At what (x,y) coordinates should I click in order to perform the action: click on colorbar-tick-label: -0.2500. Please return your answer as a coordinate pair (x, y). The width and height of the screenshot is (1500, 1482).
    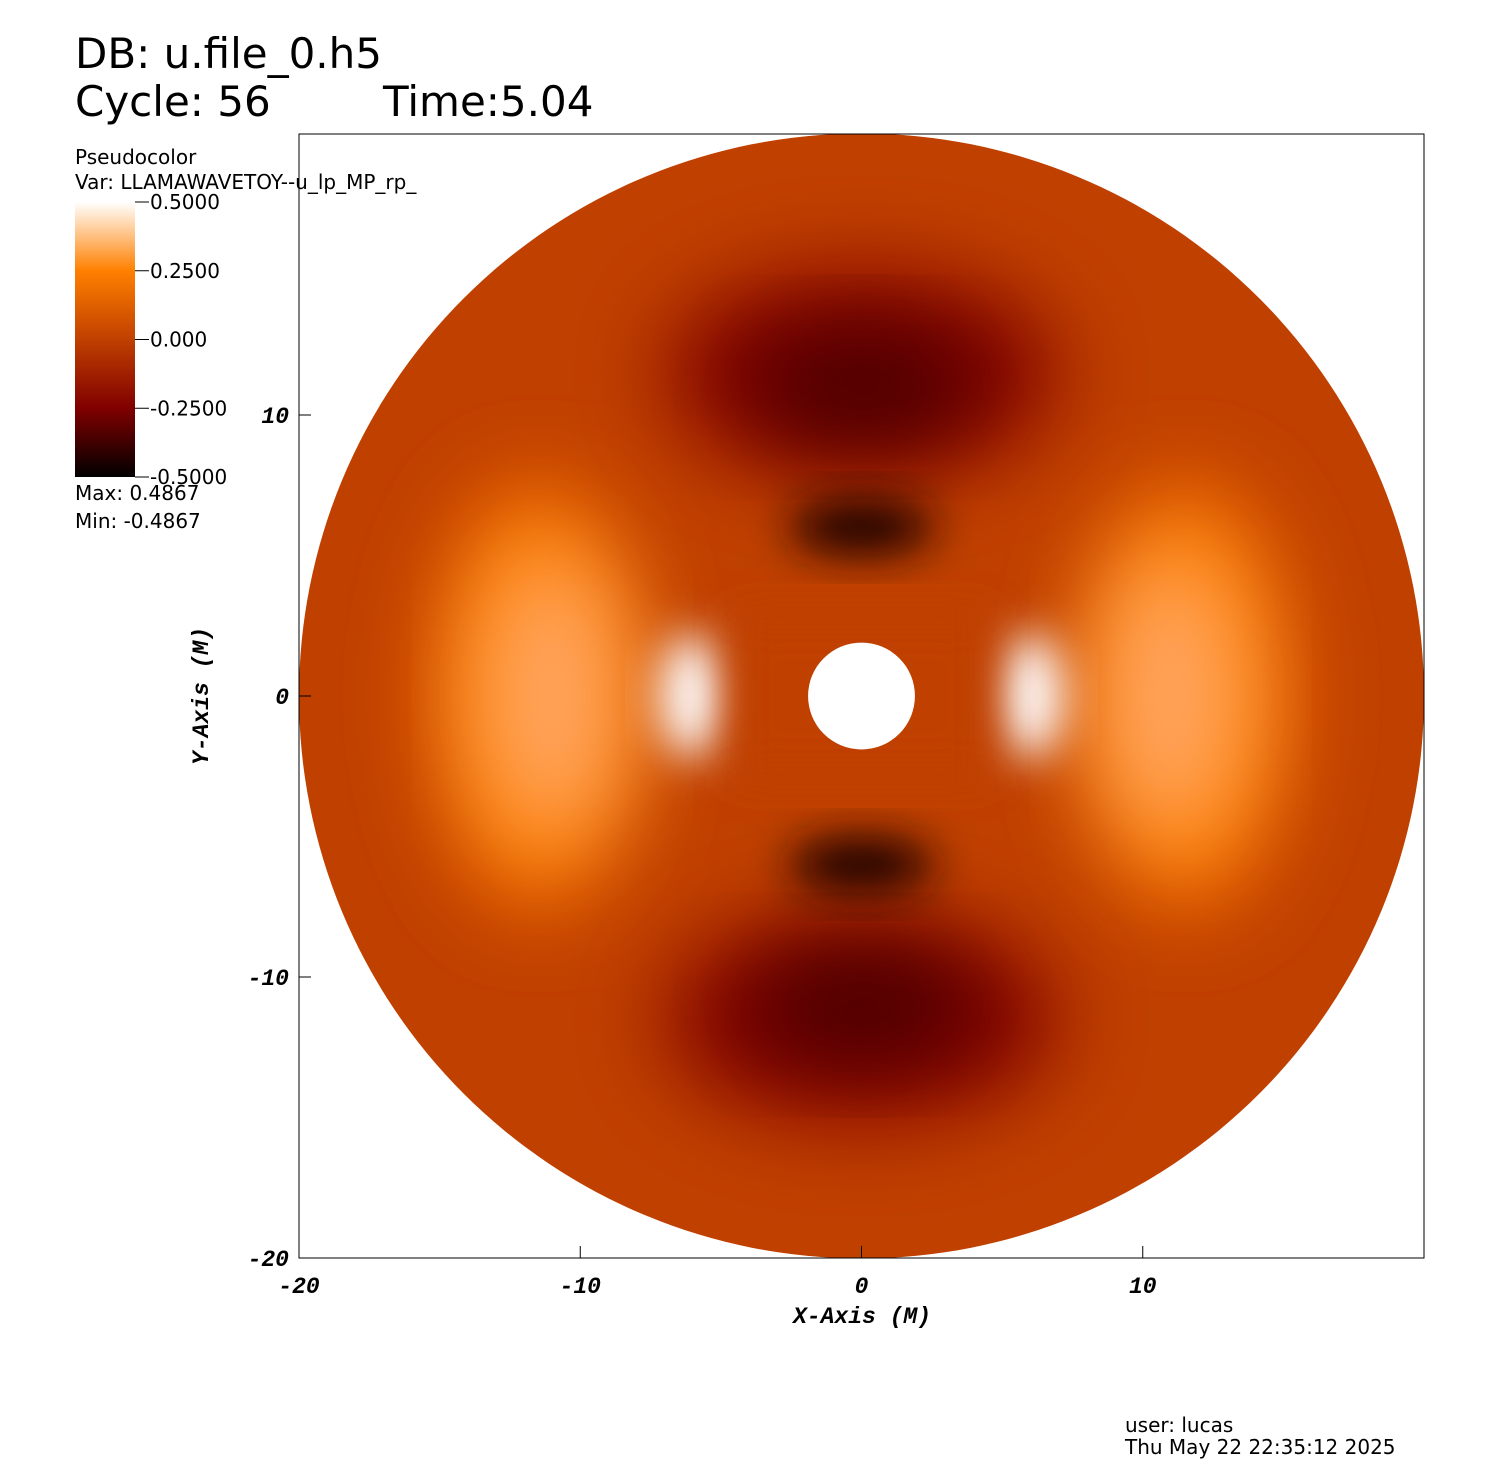
    Looking at the image, I should click on (188, 408).